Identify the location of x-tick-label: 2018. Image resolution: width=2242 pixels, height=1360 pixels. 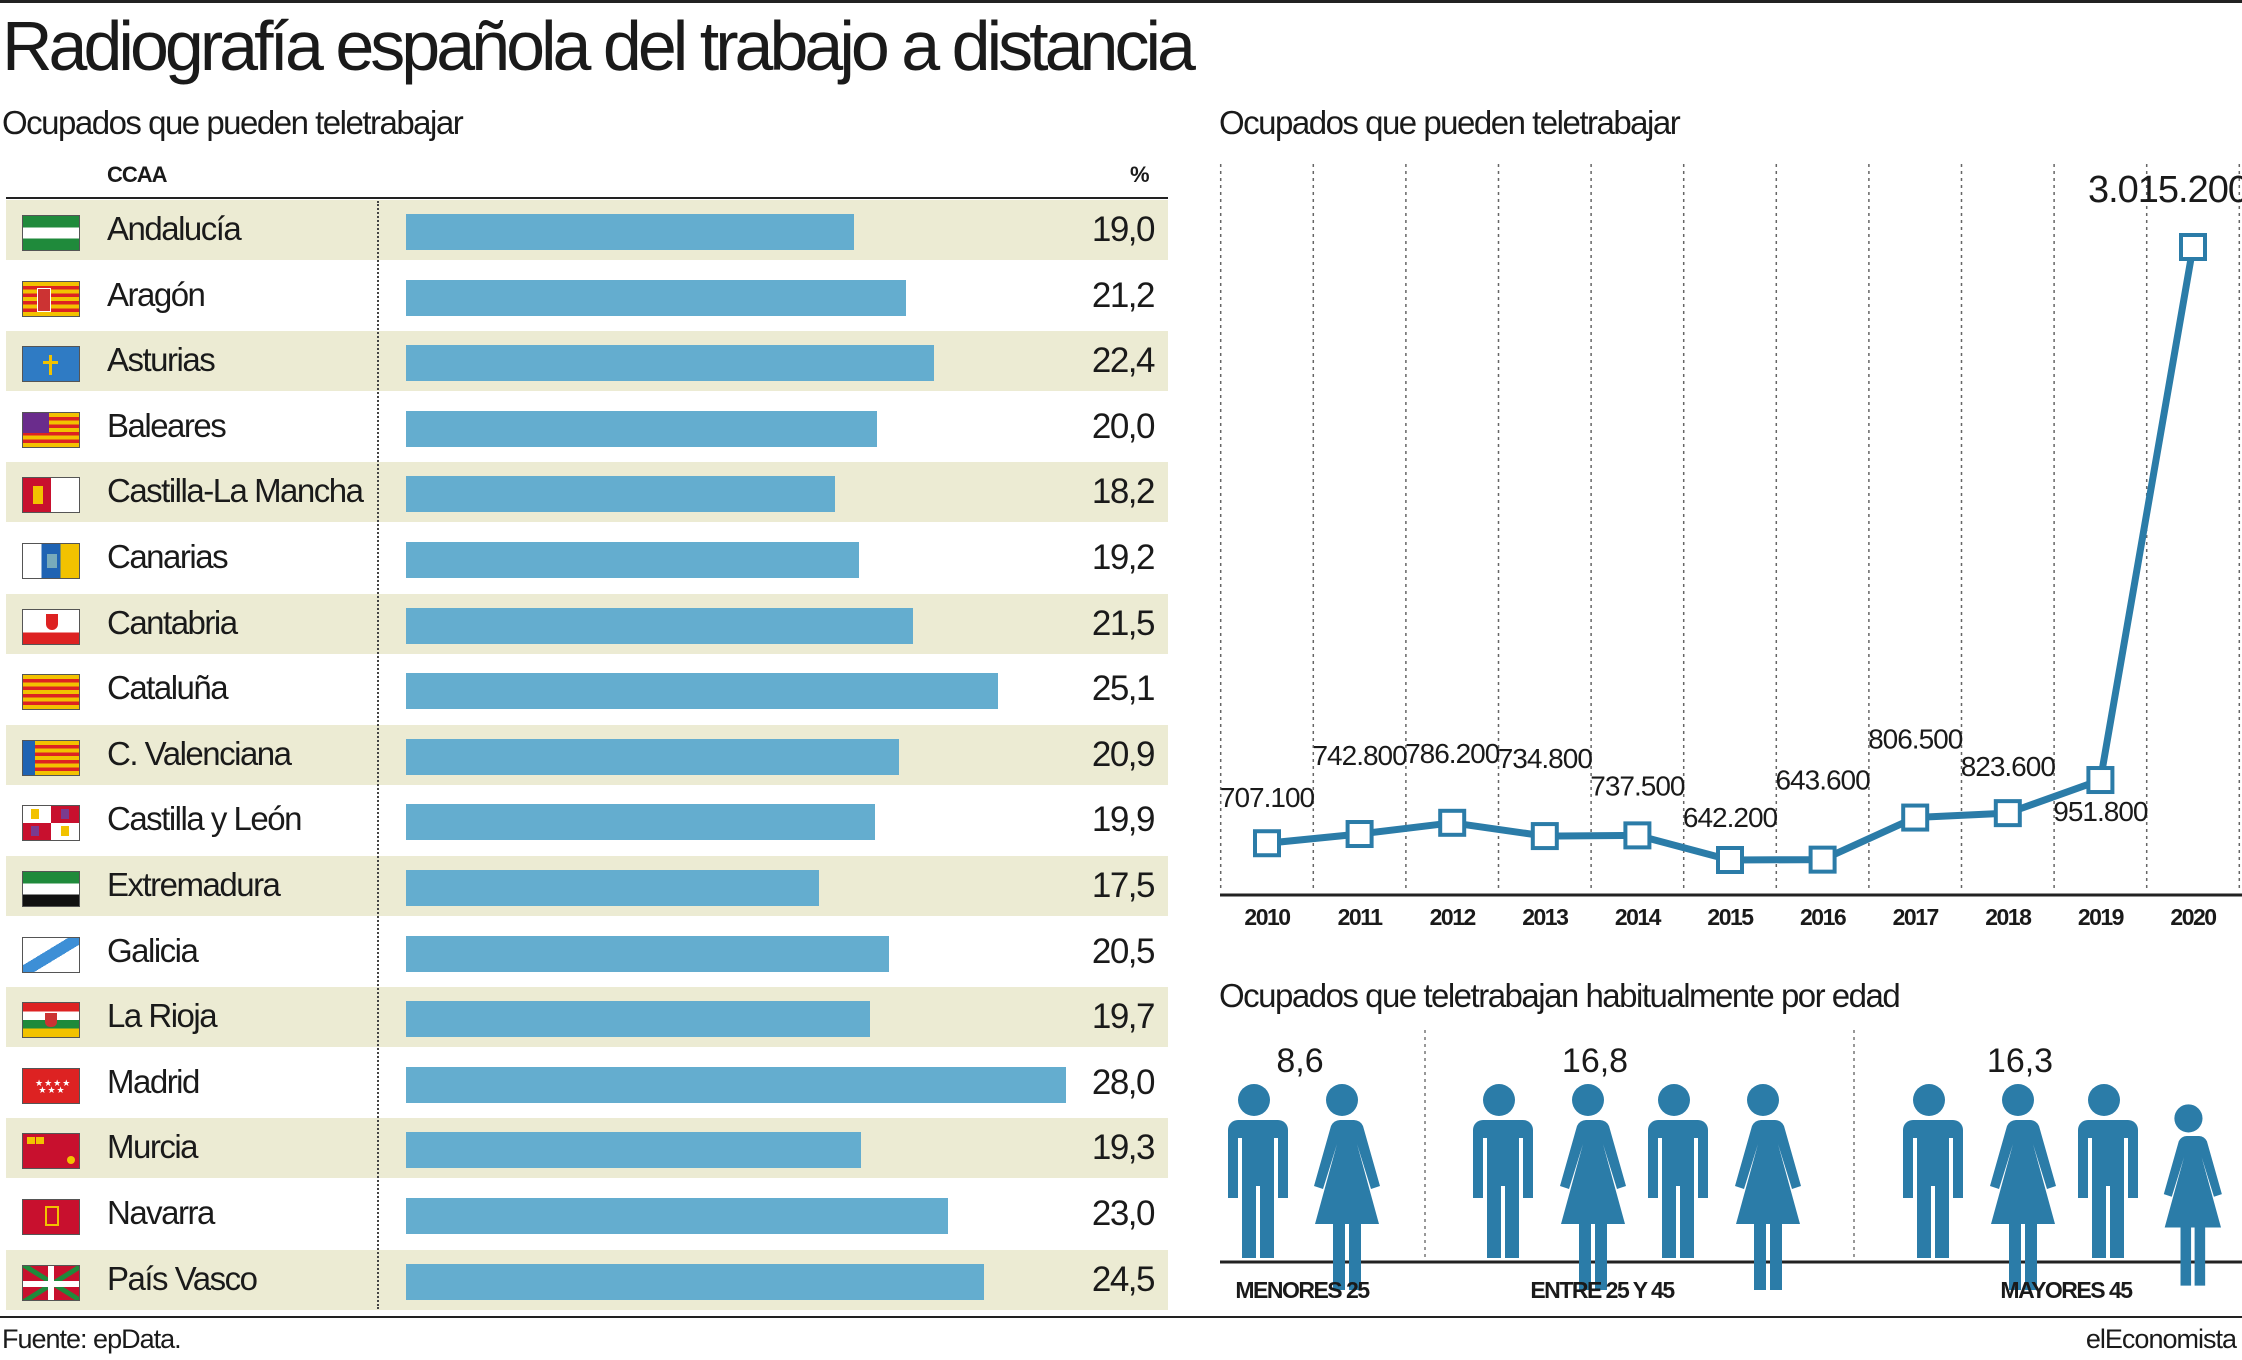
(2008, 917).